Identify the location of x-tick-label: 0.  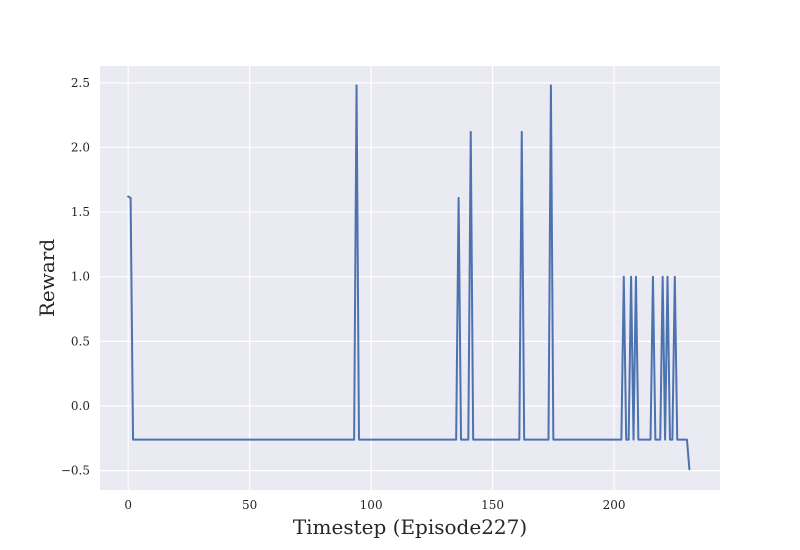
(128, 505).